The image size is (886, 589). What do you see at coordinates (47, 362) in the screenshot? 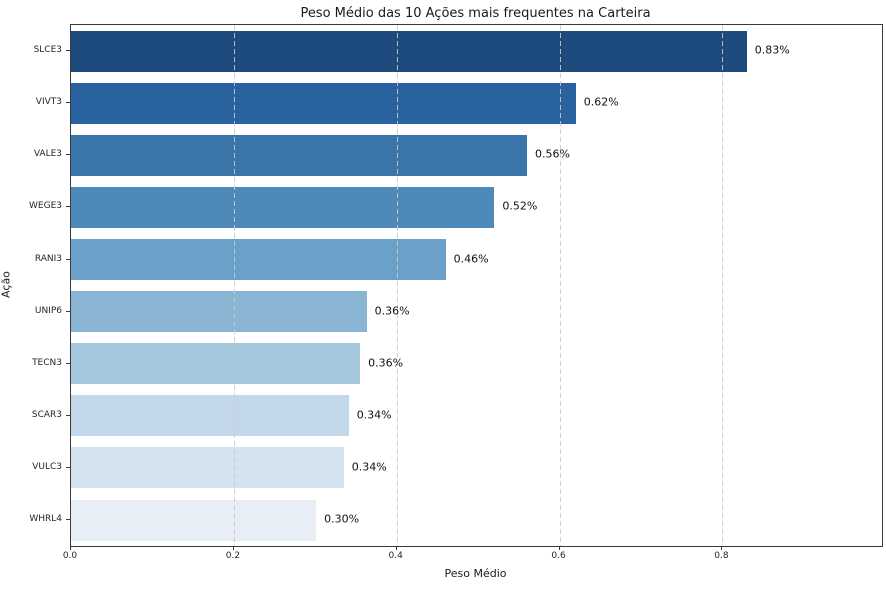
I see `y-tick-label-tecn3: TECN3` at bounding box center [47, 362].